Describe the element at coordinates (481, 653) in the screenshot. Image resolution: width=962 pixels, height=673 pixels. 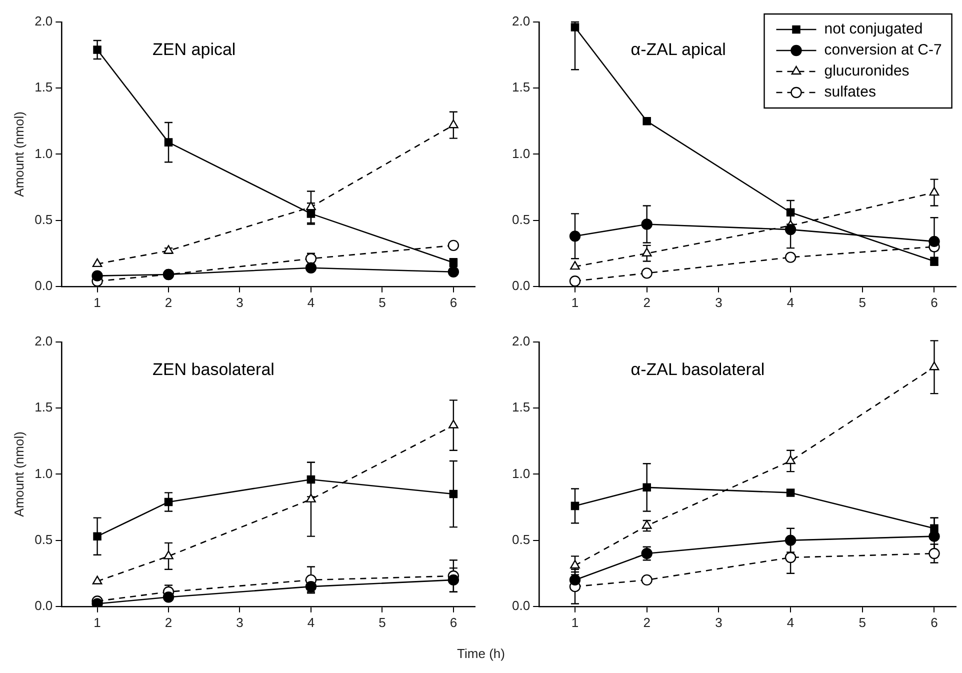
I see `x-axis-title: Time (h)` at that location.